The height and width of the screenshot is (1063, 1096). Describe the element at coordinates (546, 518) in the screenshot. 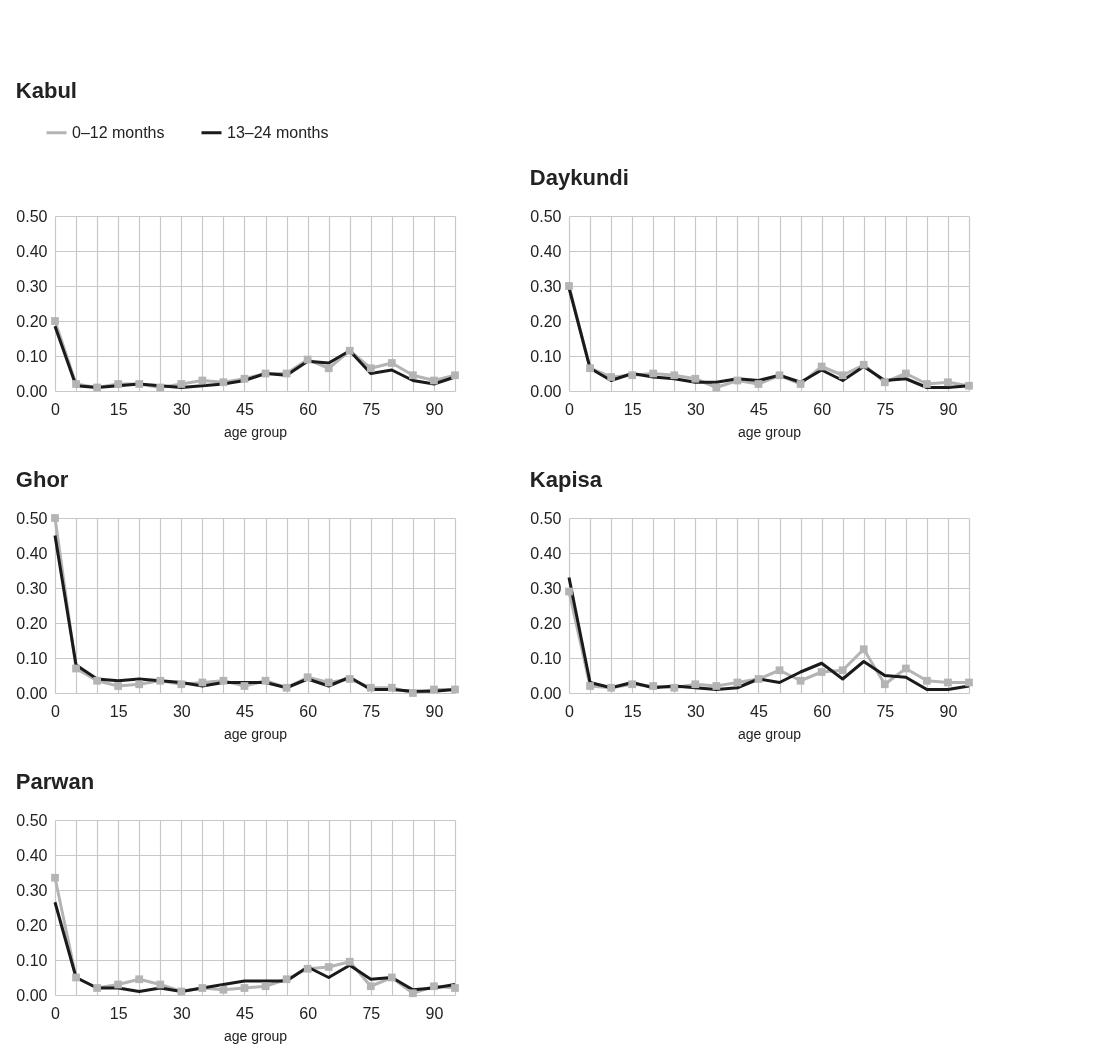

I see `y-tick-label: 0.50` at that location.